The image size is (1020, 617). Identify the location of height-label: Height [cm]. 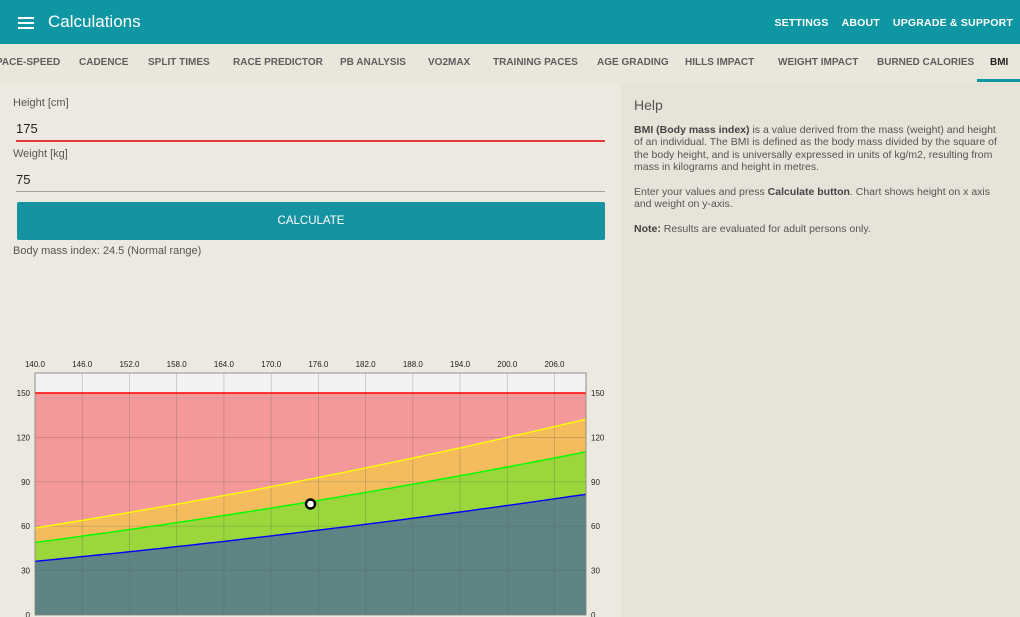
(41, 103).